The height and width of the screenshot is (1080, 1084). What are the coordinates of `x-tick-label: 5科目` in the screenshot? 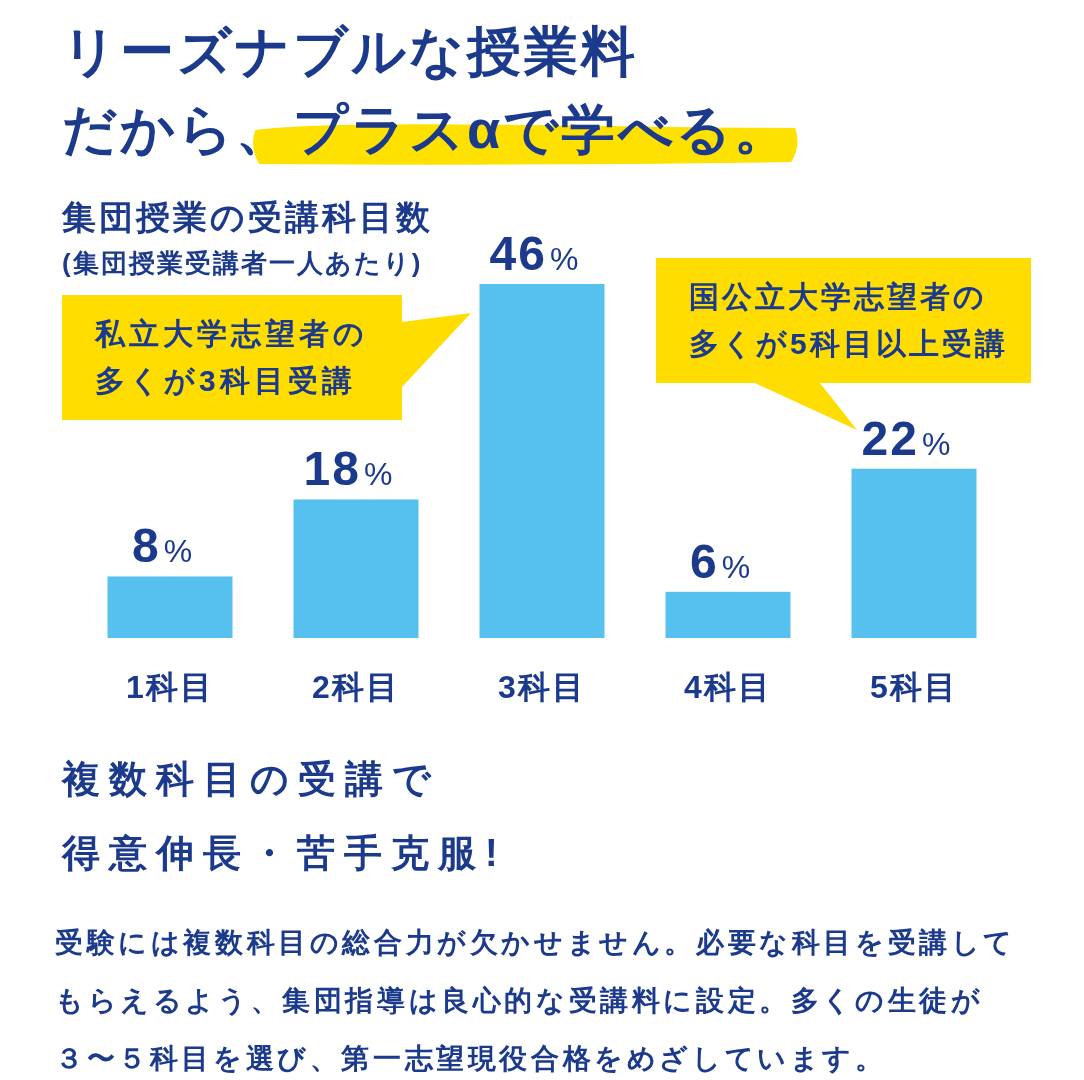 It's located at (914, 687).